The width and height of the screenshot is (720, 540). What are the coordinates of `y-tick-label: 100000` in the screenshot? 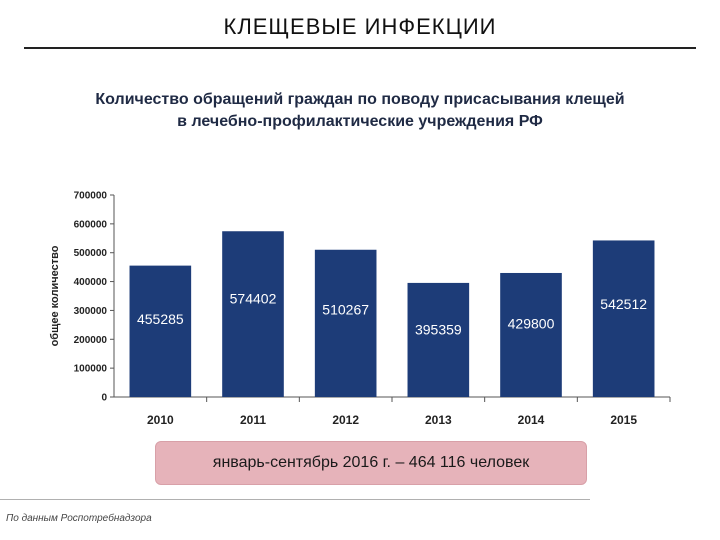 It's located at (91, 369).